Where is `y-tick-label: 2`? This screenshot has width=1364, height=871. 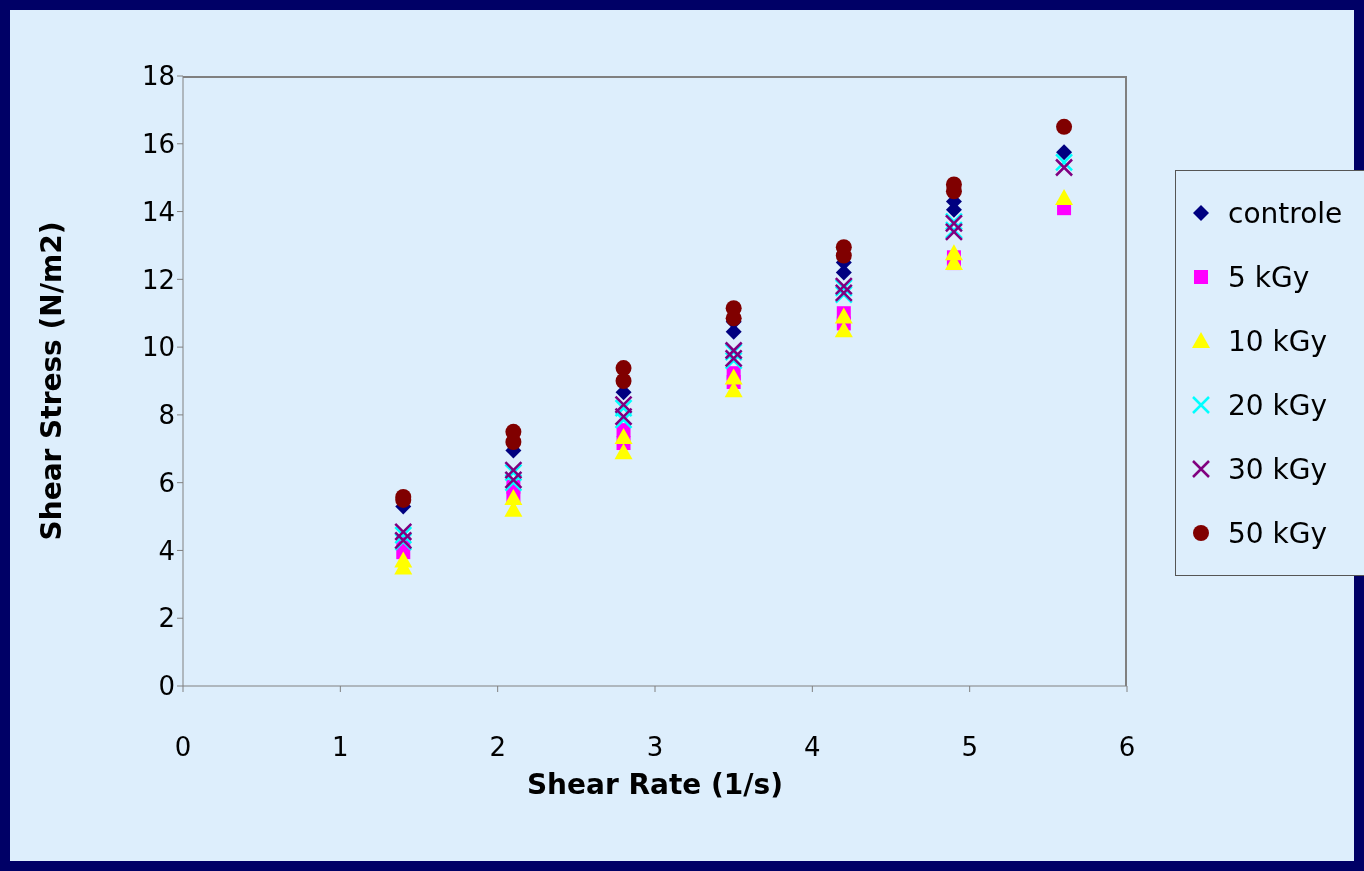 y-tick-label: 2 is located at coordinates (166, 618).